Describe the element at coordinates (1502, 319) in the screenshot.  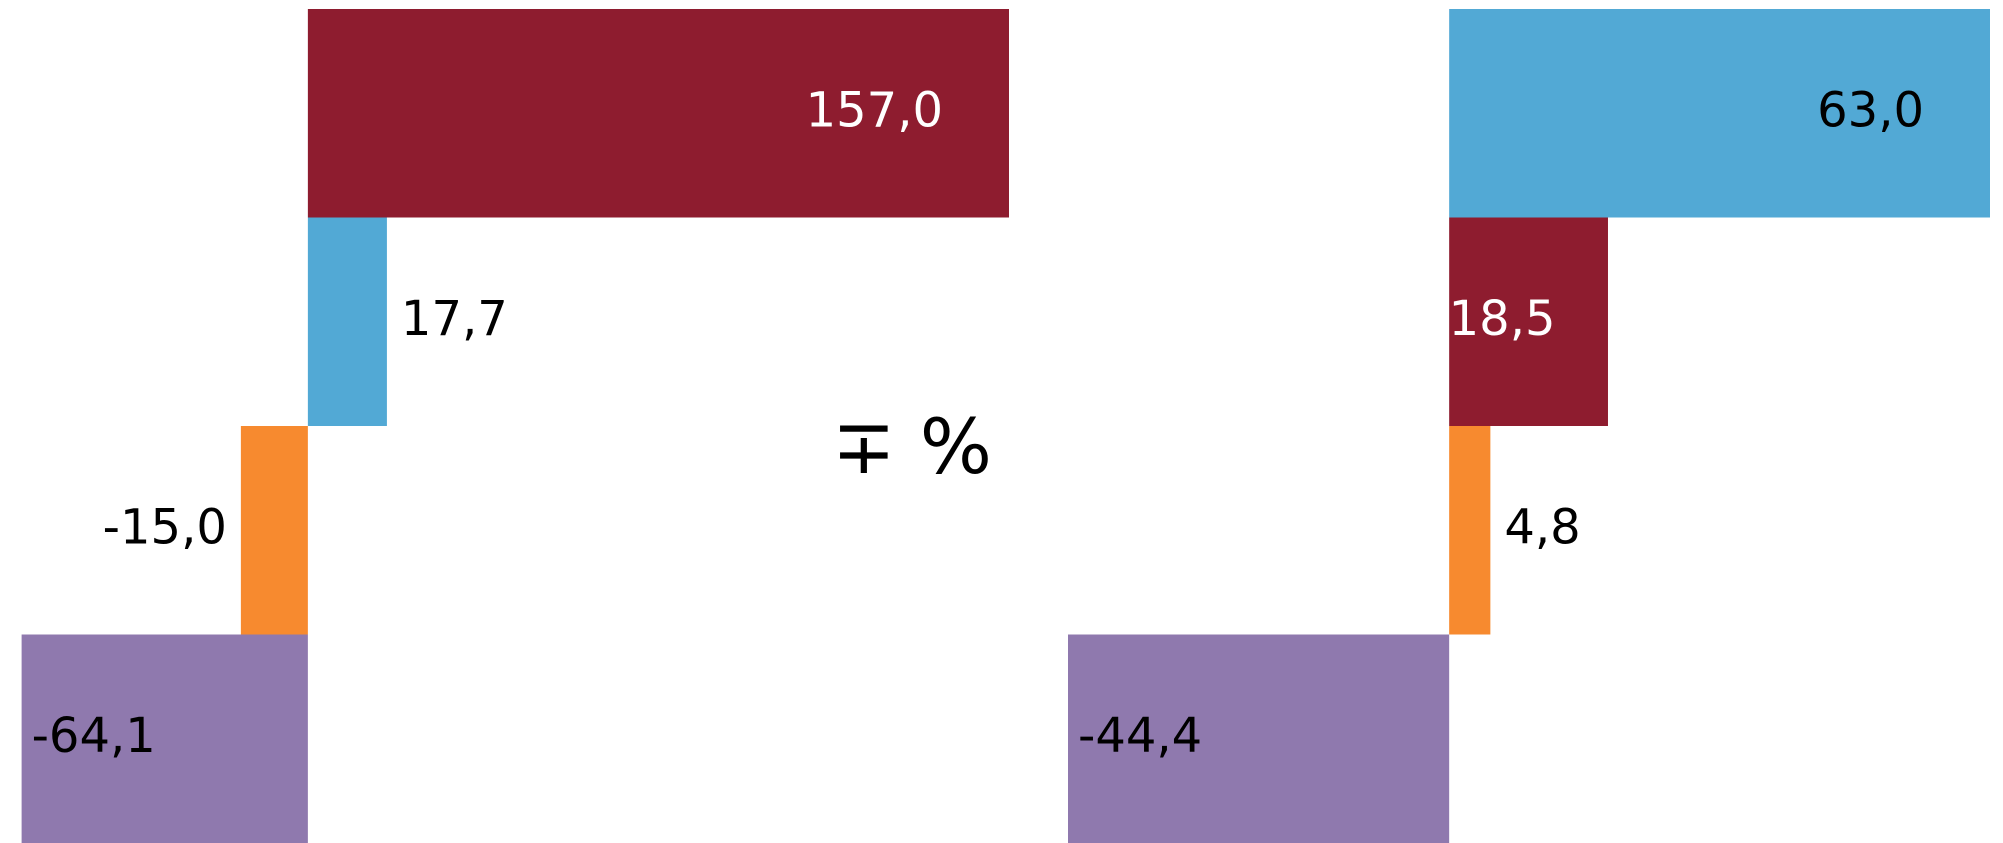
I see `value-label: 18,5` at that location.